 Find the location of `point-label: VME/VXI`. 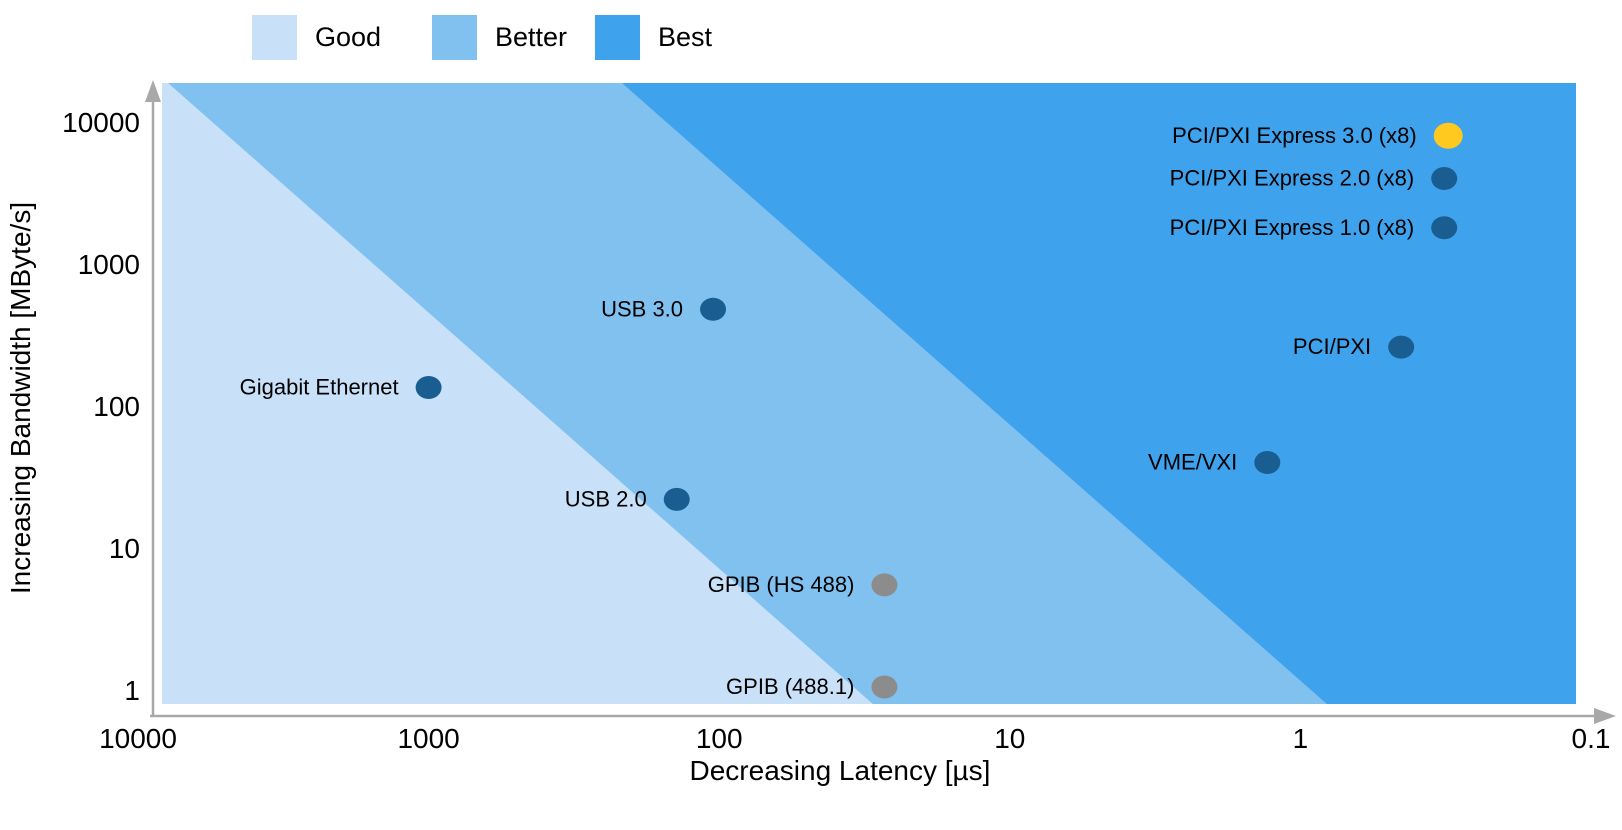

point-label: VME/VXI is located at coordinates (1192, 462).